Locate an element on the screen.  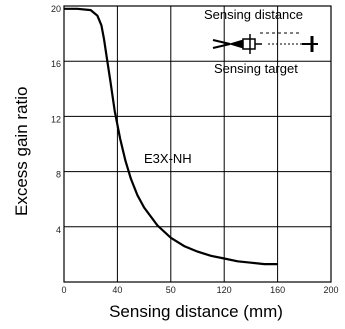
x-tick-label: 40 is located at coordinates (117, 290).